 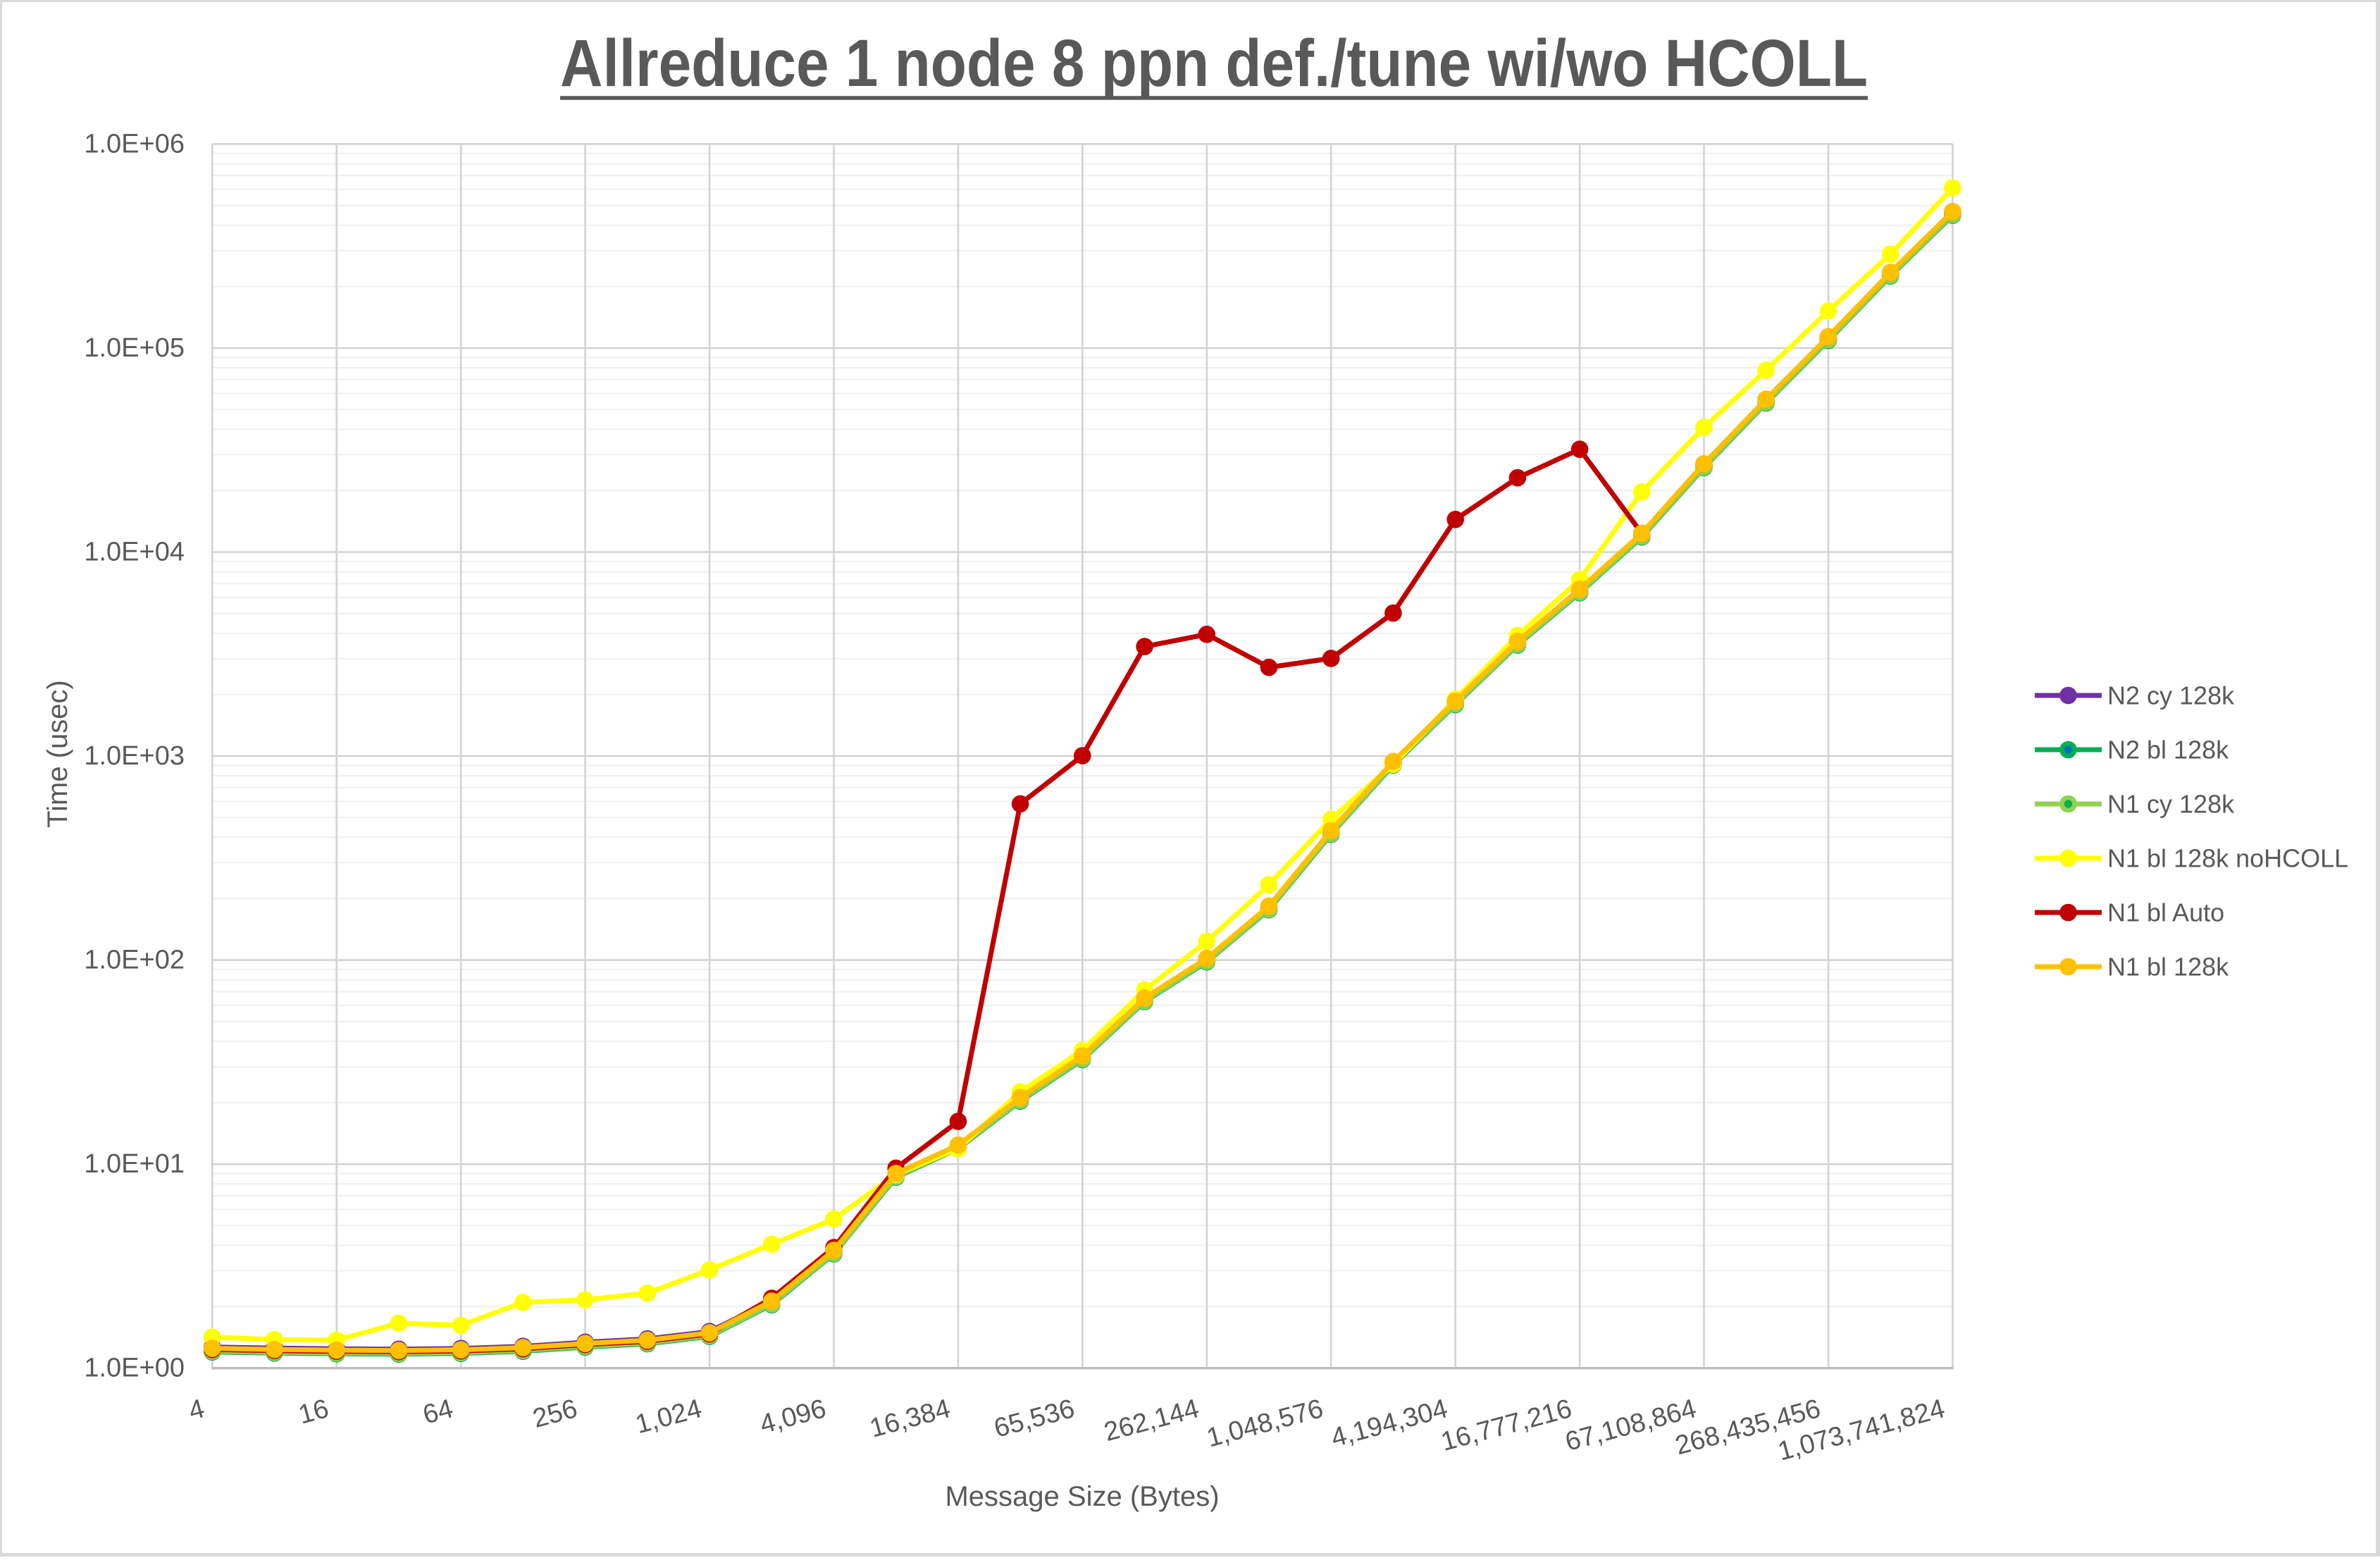 I want to click on svg-text: N2 bl 128k, so click(x=2168, y=750).